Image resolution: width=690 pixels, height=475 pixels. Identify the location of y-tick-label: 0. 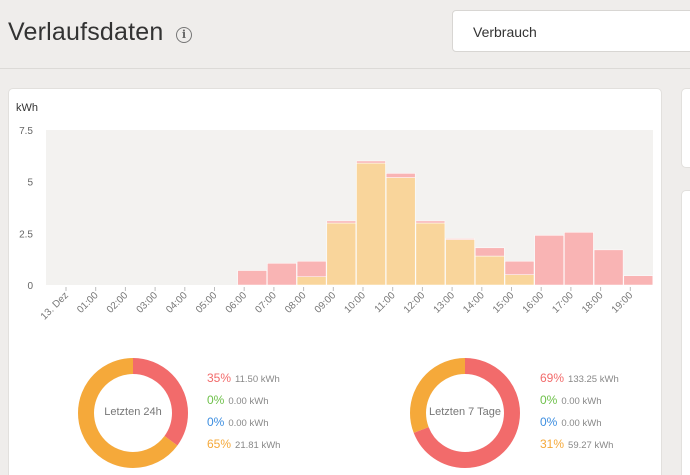
(30, 286).